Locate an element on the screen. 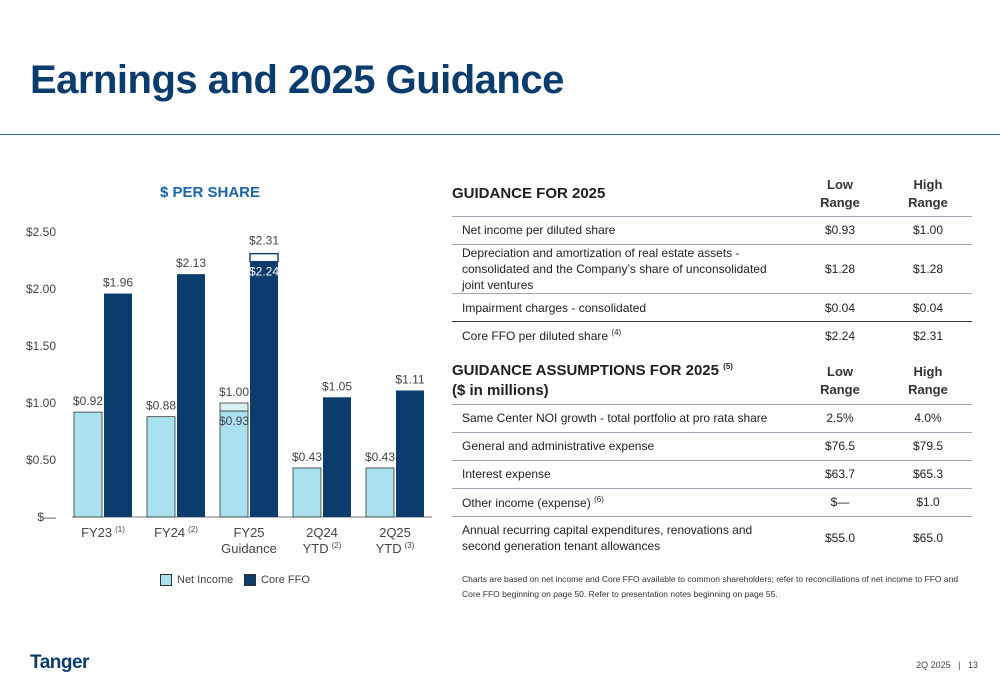 Image resolution: width=1000 pixels, height=685 pixels. data-label-net-income: $0.92 is located at coordinates (88, 401).